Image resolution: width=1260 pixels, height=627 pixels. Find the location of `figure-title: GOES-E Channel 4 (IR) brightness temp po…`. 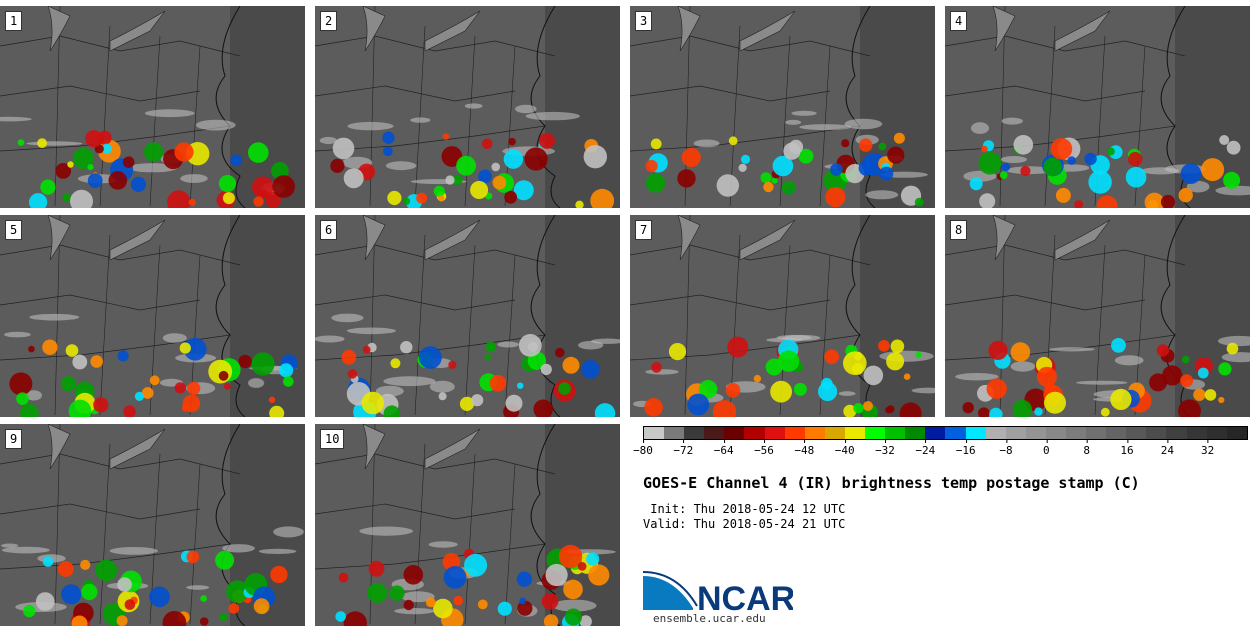

figure-title: GOES-E Channel 4 (IR) brightness temp po… is located at coordinates (891, 483).